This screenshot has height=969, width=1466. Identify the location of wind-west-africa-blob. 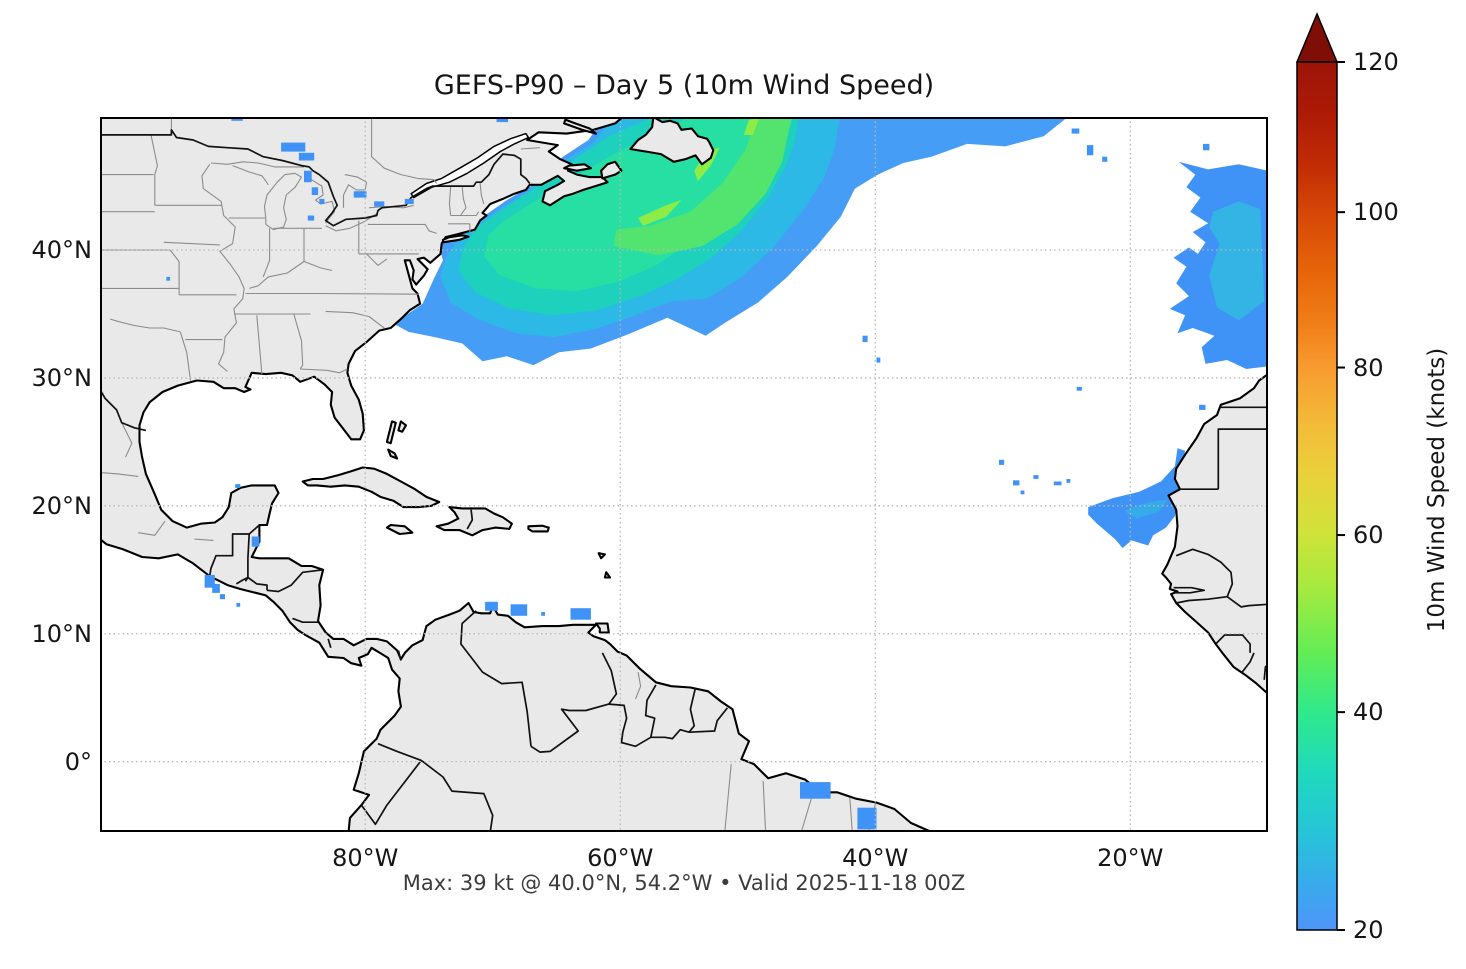
(1137, 498).